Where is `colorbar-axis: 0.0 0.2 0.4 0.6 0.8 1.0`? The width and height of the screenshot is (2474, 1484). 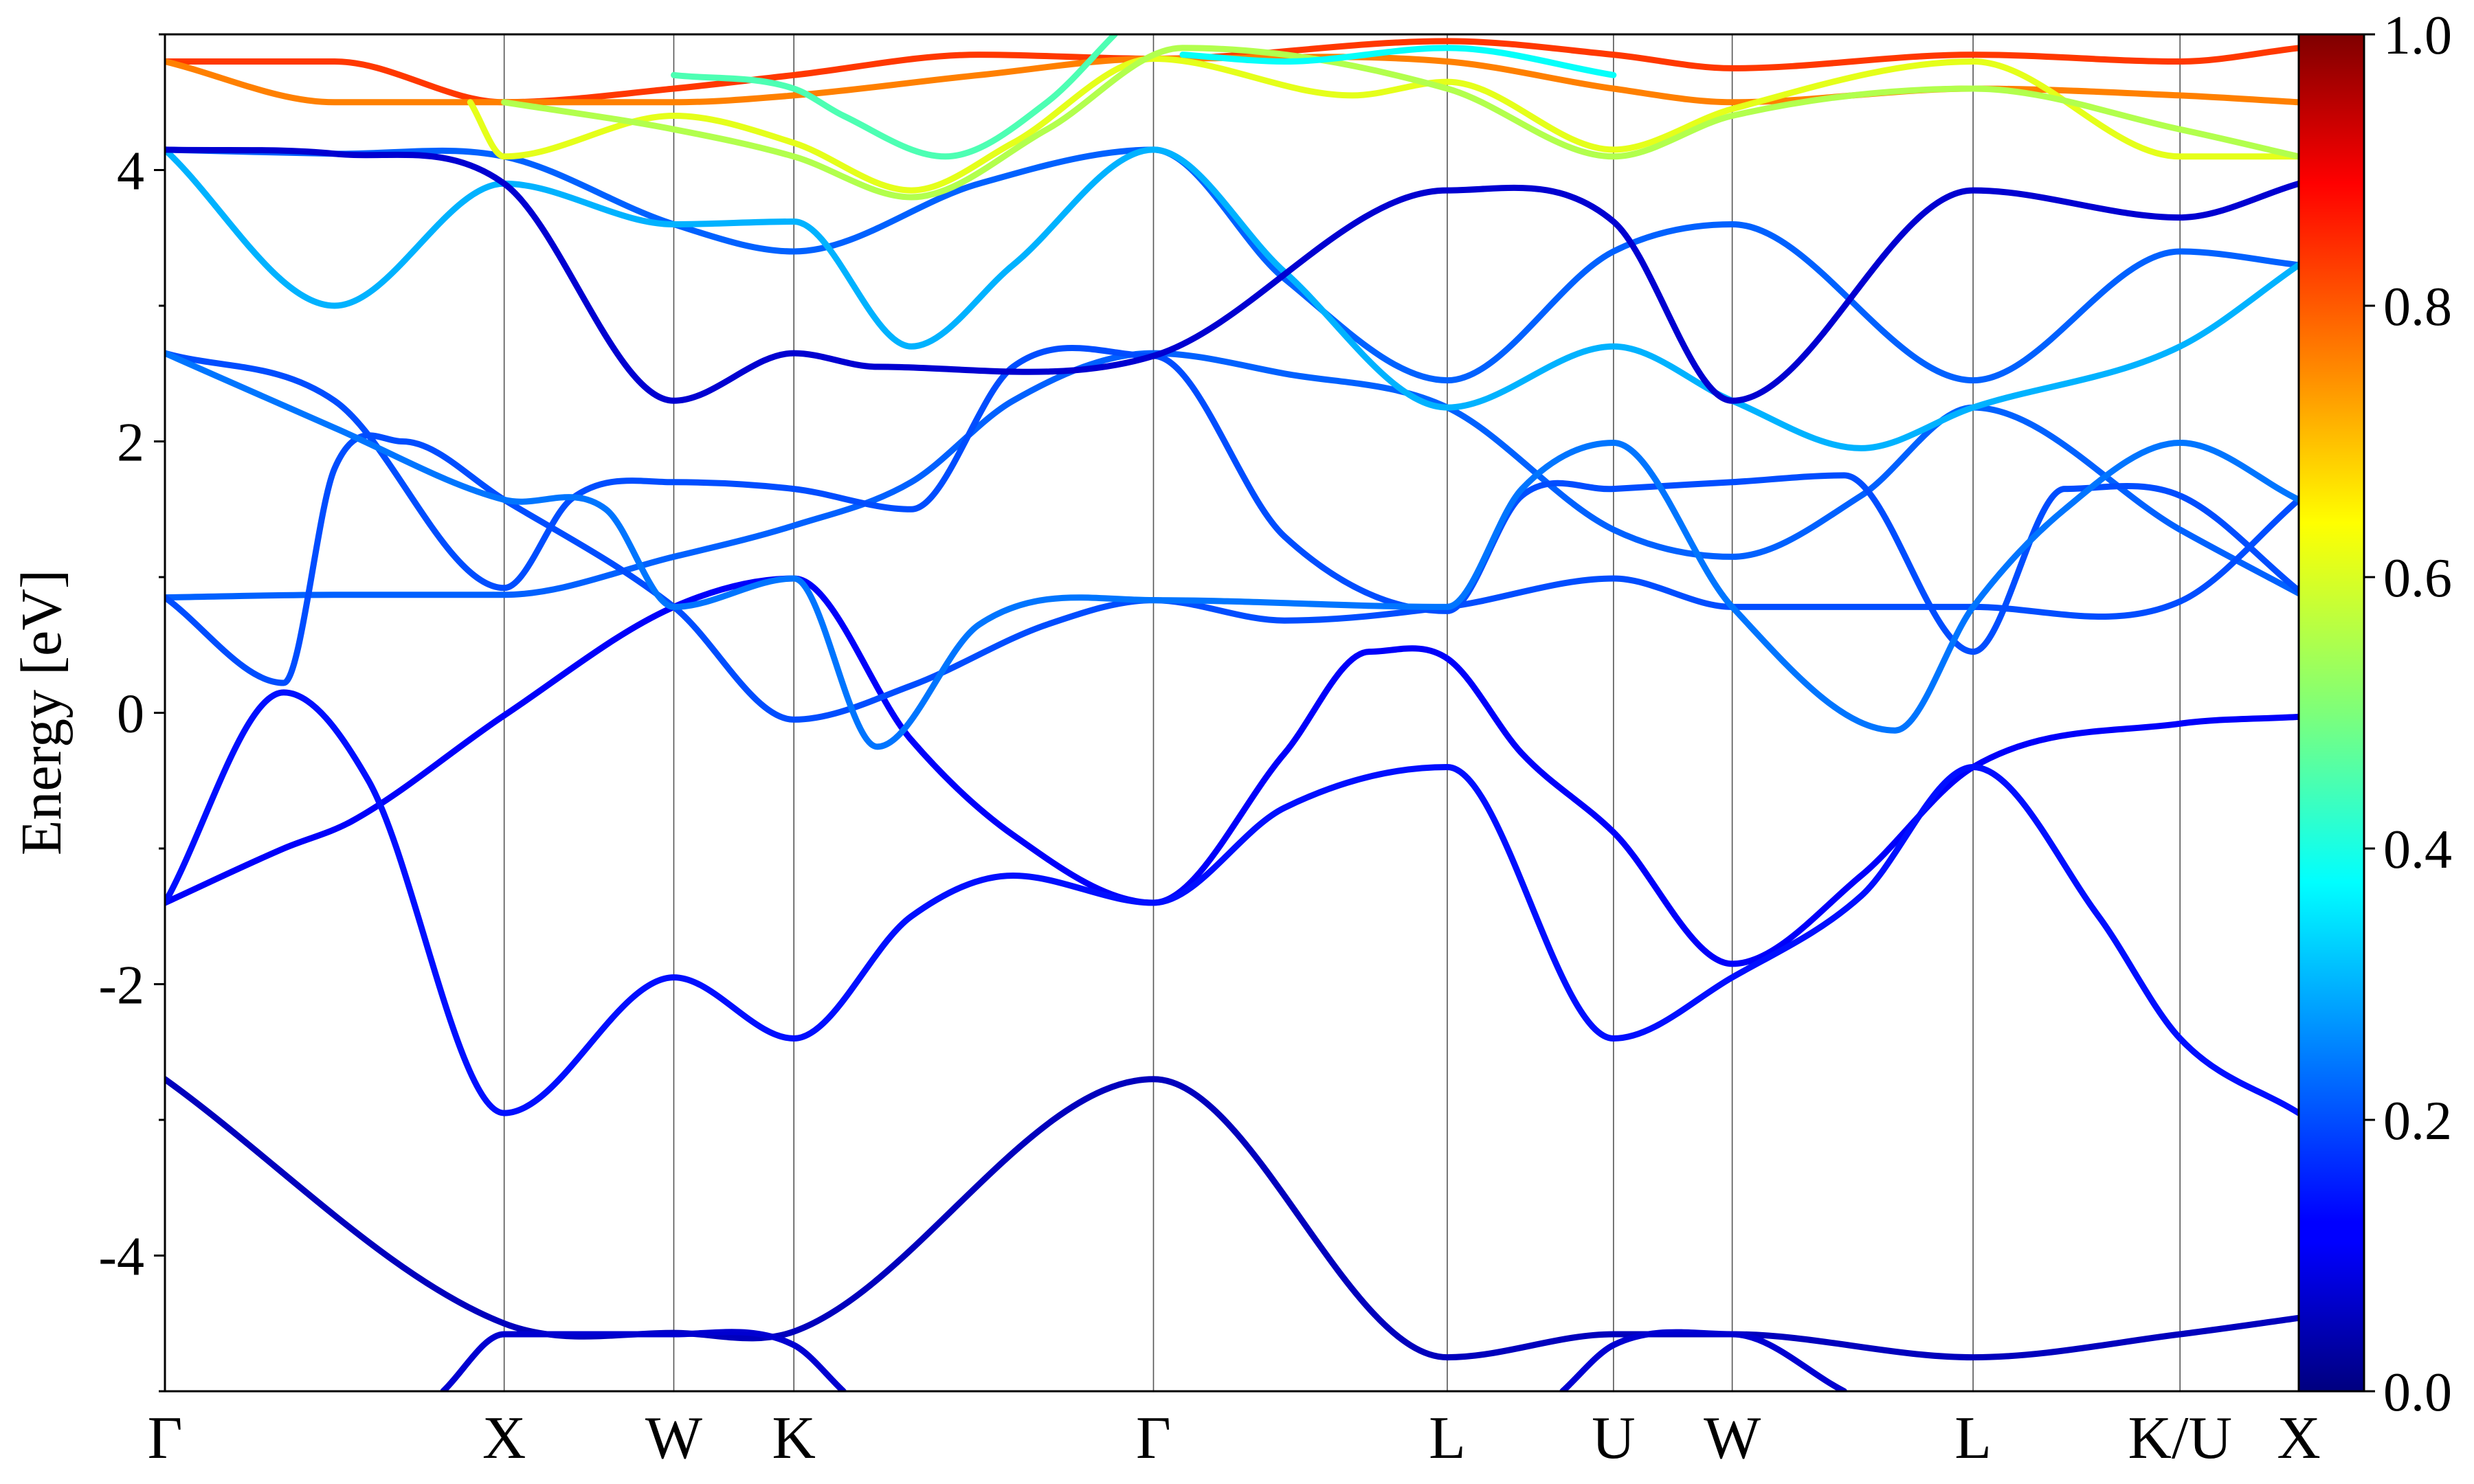
colorbar-axis: 0.0 0.2 0.4 0.6 0.8 1.0 is located at coordinates (2408, 714).